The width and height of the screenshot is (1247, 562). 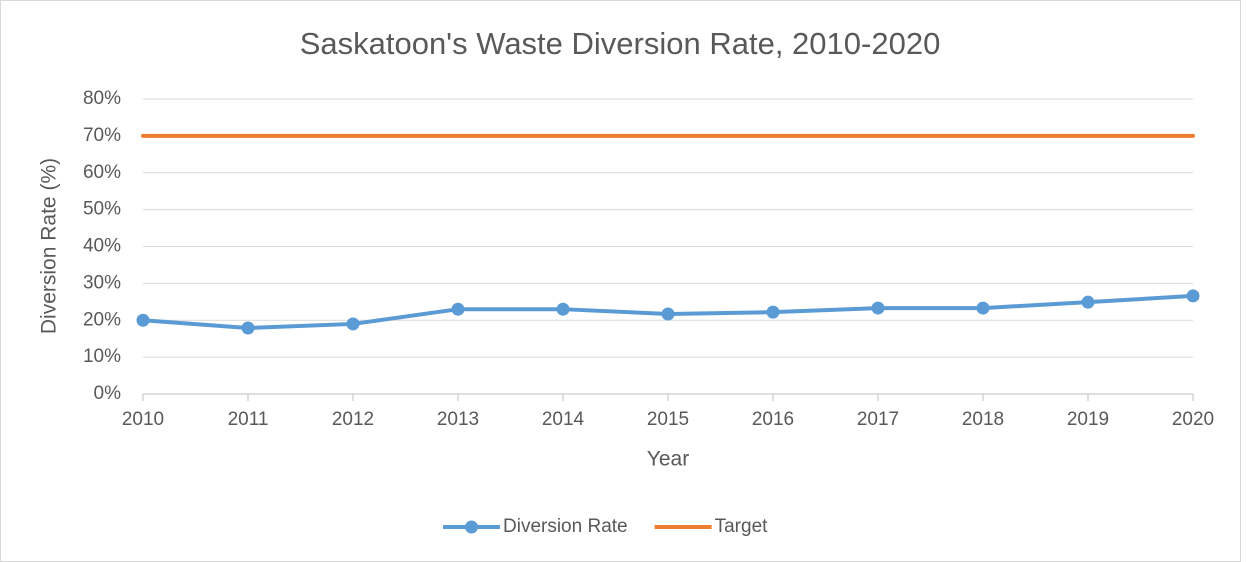 What do you see at coordinates (102, 172) in the screenshot?
I see `y-tick-label: 60%` at bounding box center [102, 172].